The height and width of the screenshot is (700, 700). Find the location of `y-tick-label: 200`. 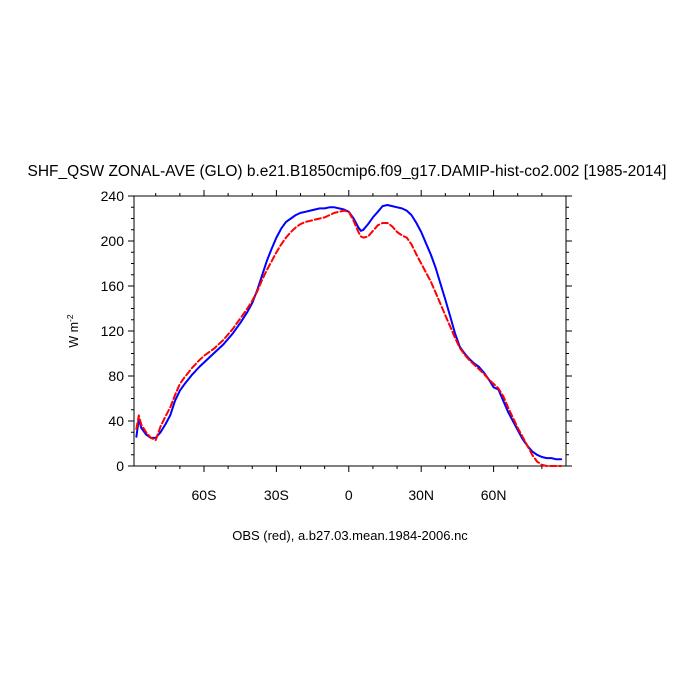

y-tick-label: 200 is located at coordinates (113, 241).